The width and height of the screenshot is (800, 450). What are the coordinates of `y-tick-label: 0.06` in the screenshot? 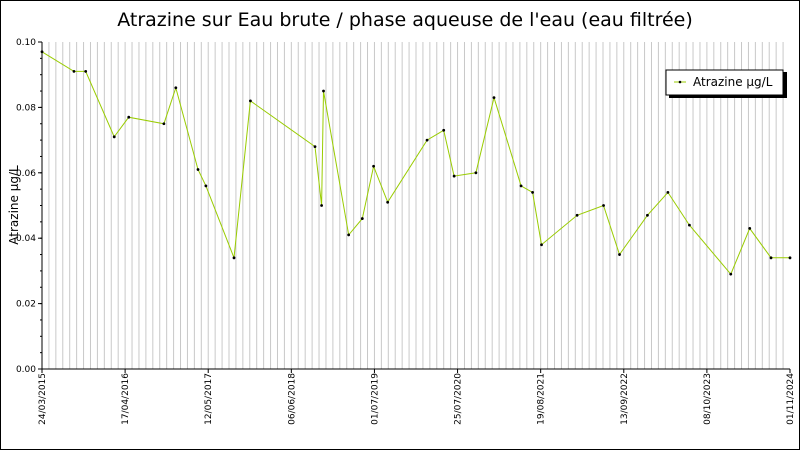 It's located at (26, 174).